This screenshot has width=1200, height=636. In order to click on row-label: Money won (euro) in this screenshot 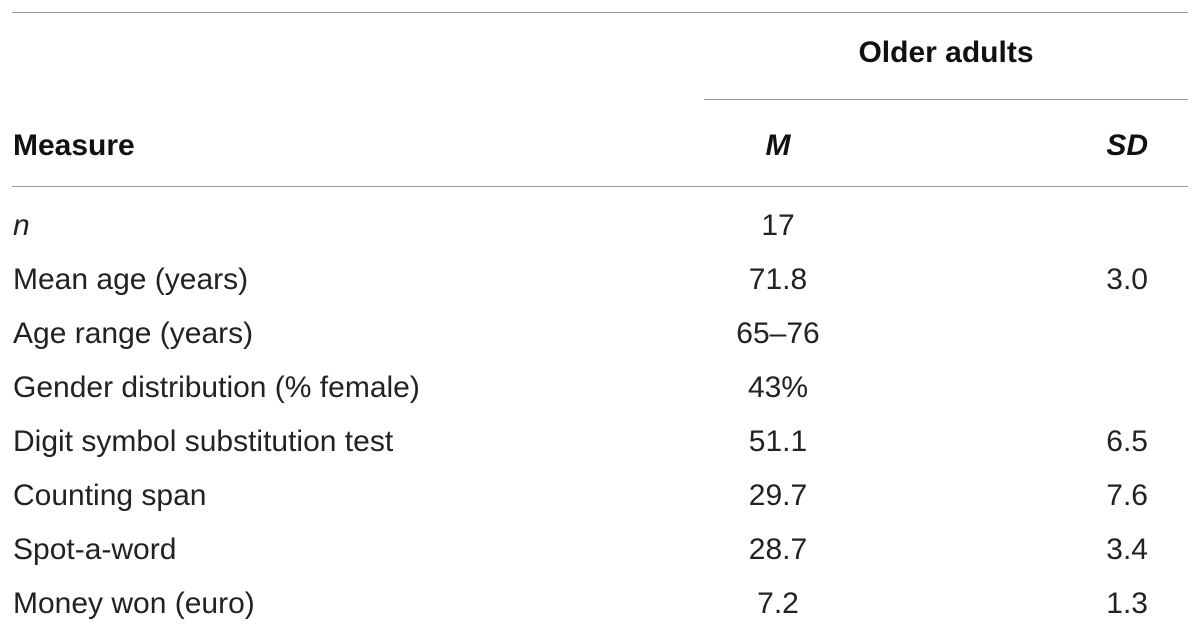, I will do `click(134, 603)`.